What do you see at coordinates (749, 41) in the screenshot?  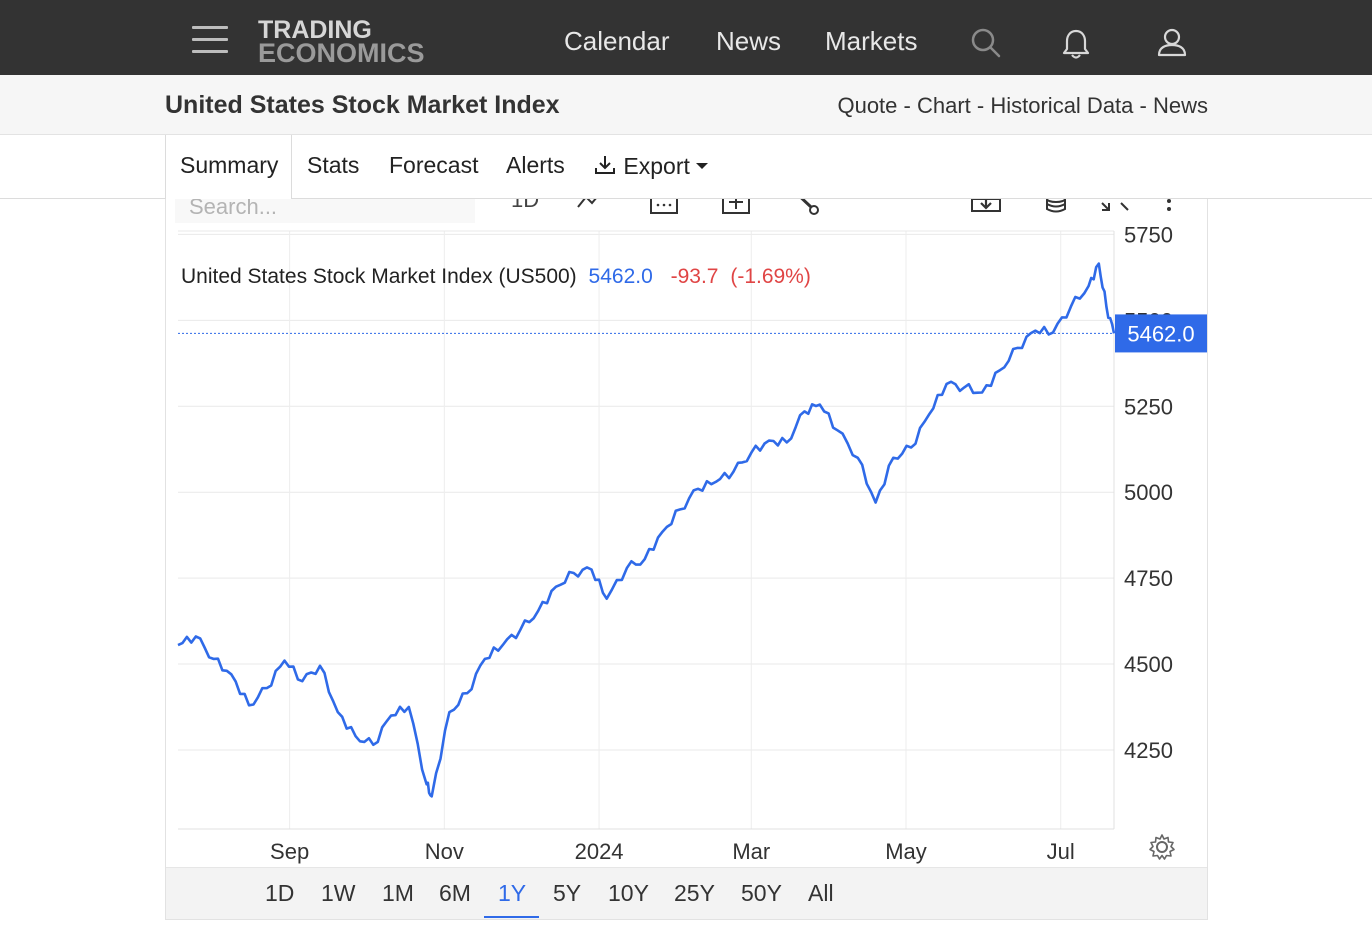 I see `nav-news-link: News` at bounding box center [749, 41].